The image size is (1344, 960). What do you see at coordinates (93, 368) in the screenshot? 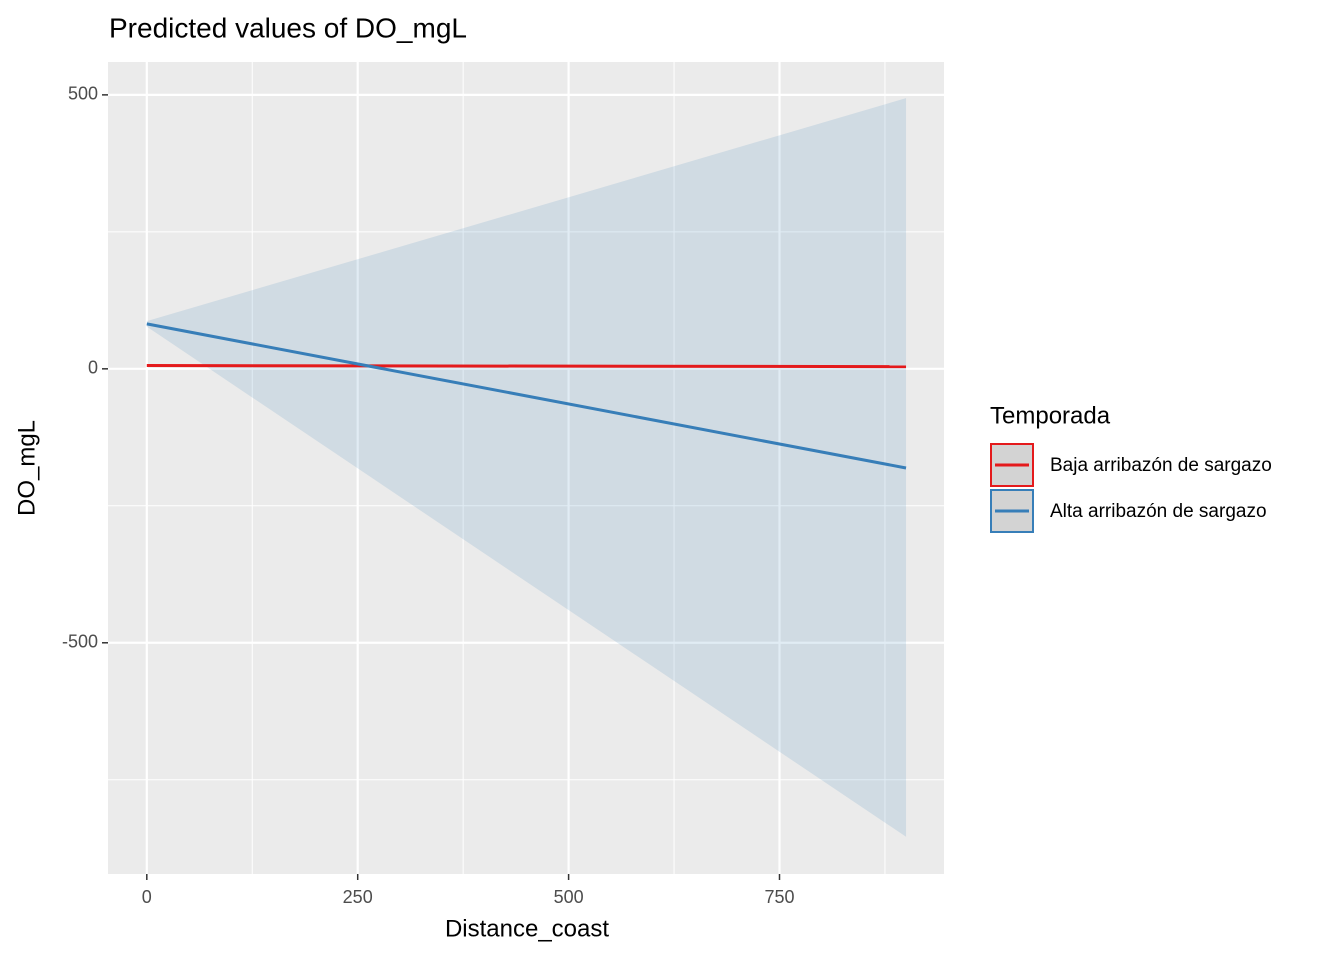
I see `y-tick-label: 0` at bounding box center [93, 368].